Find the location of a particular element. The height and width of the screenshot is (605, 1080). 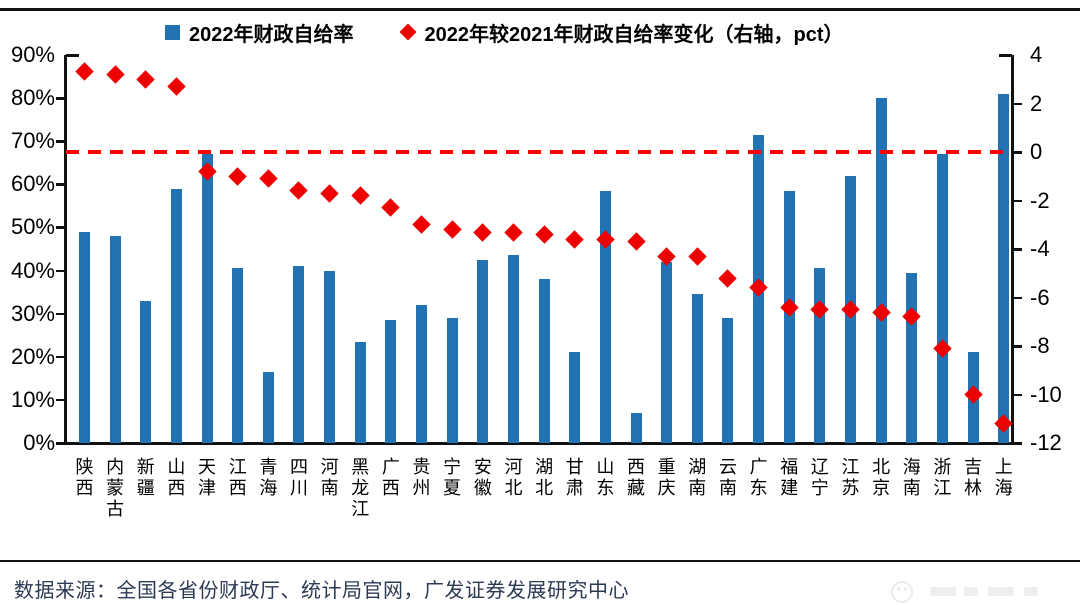

x-axis-label: 黑龙江 is located at coordinates (360, 488).